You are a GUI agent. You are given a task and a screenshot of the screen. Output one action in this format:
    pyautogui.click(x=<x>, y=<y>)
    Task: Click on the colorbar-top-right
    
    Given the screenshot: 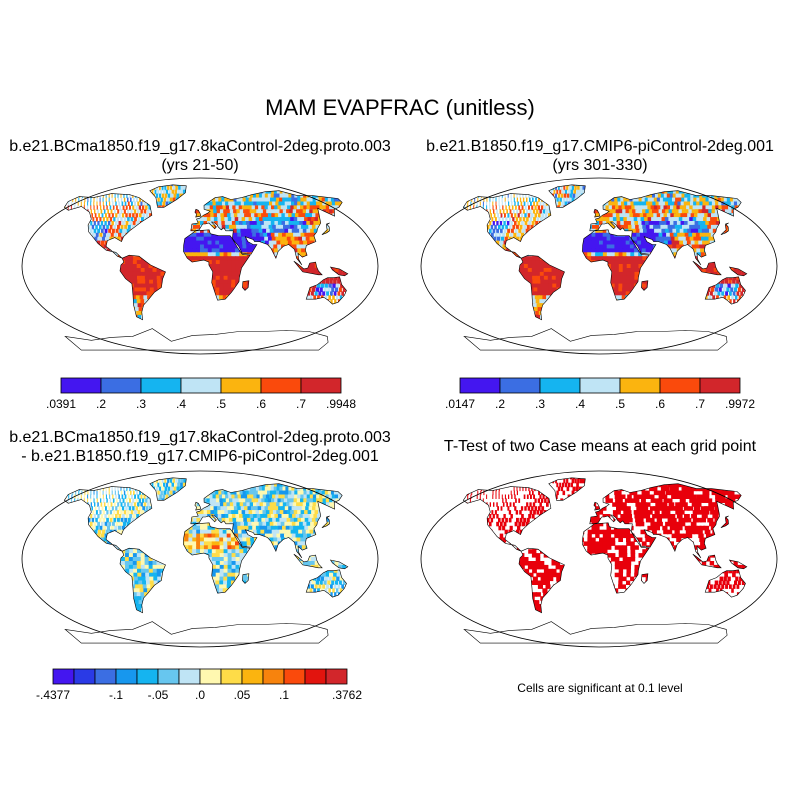 What is the action you would take?
    pyautogui.click(x=600, y=385)
    